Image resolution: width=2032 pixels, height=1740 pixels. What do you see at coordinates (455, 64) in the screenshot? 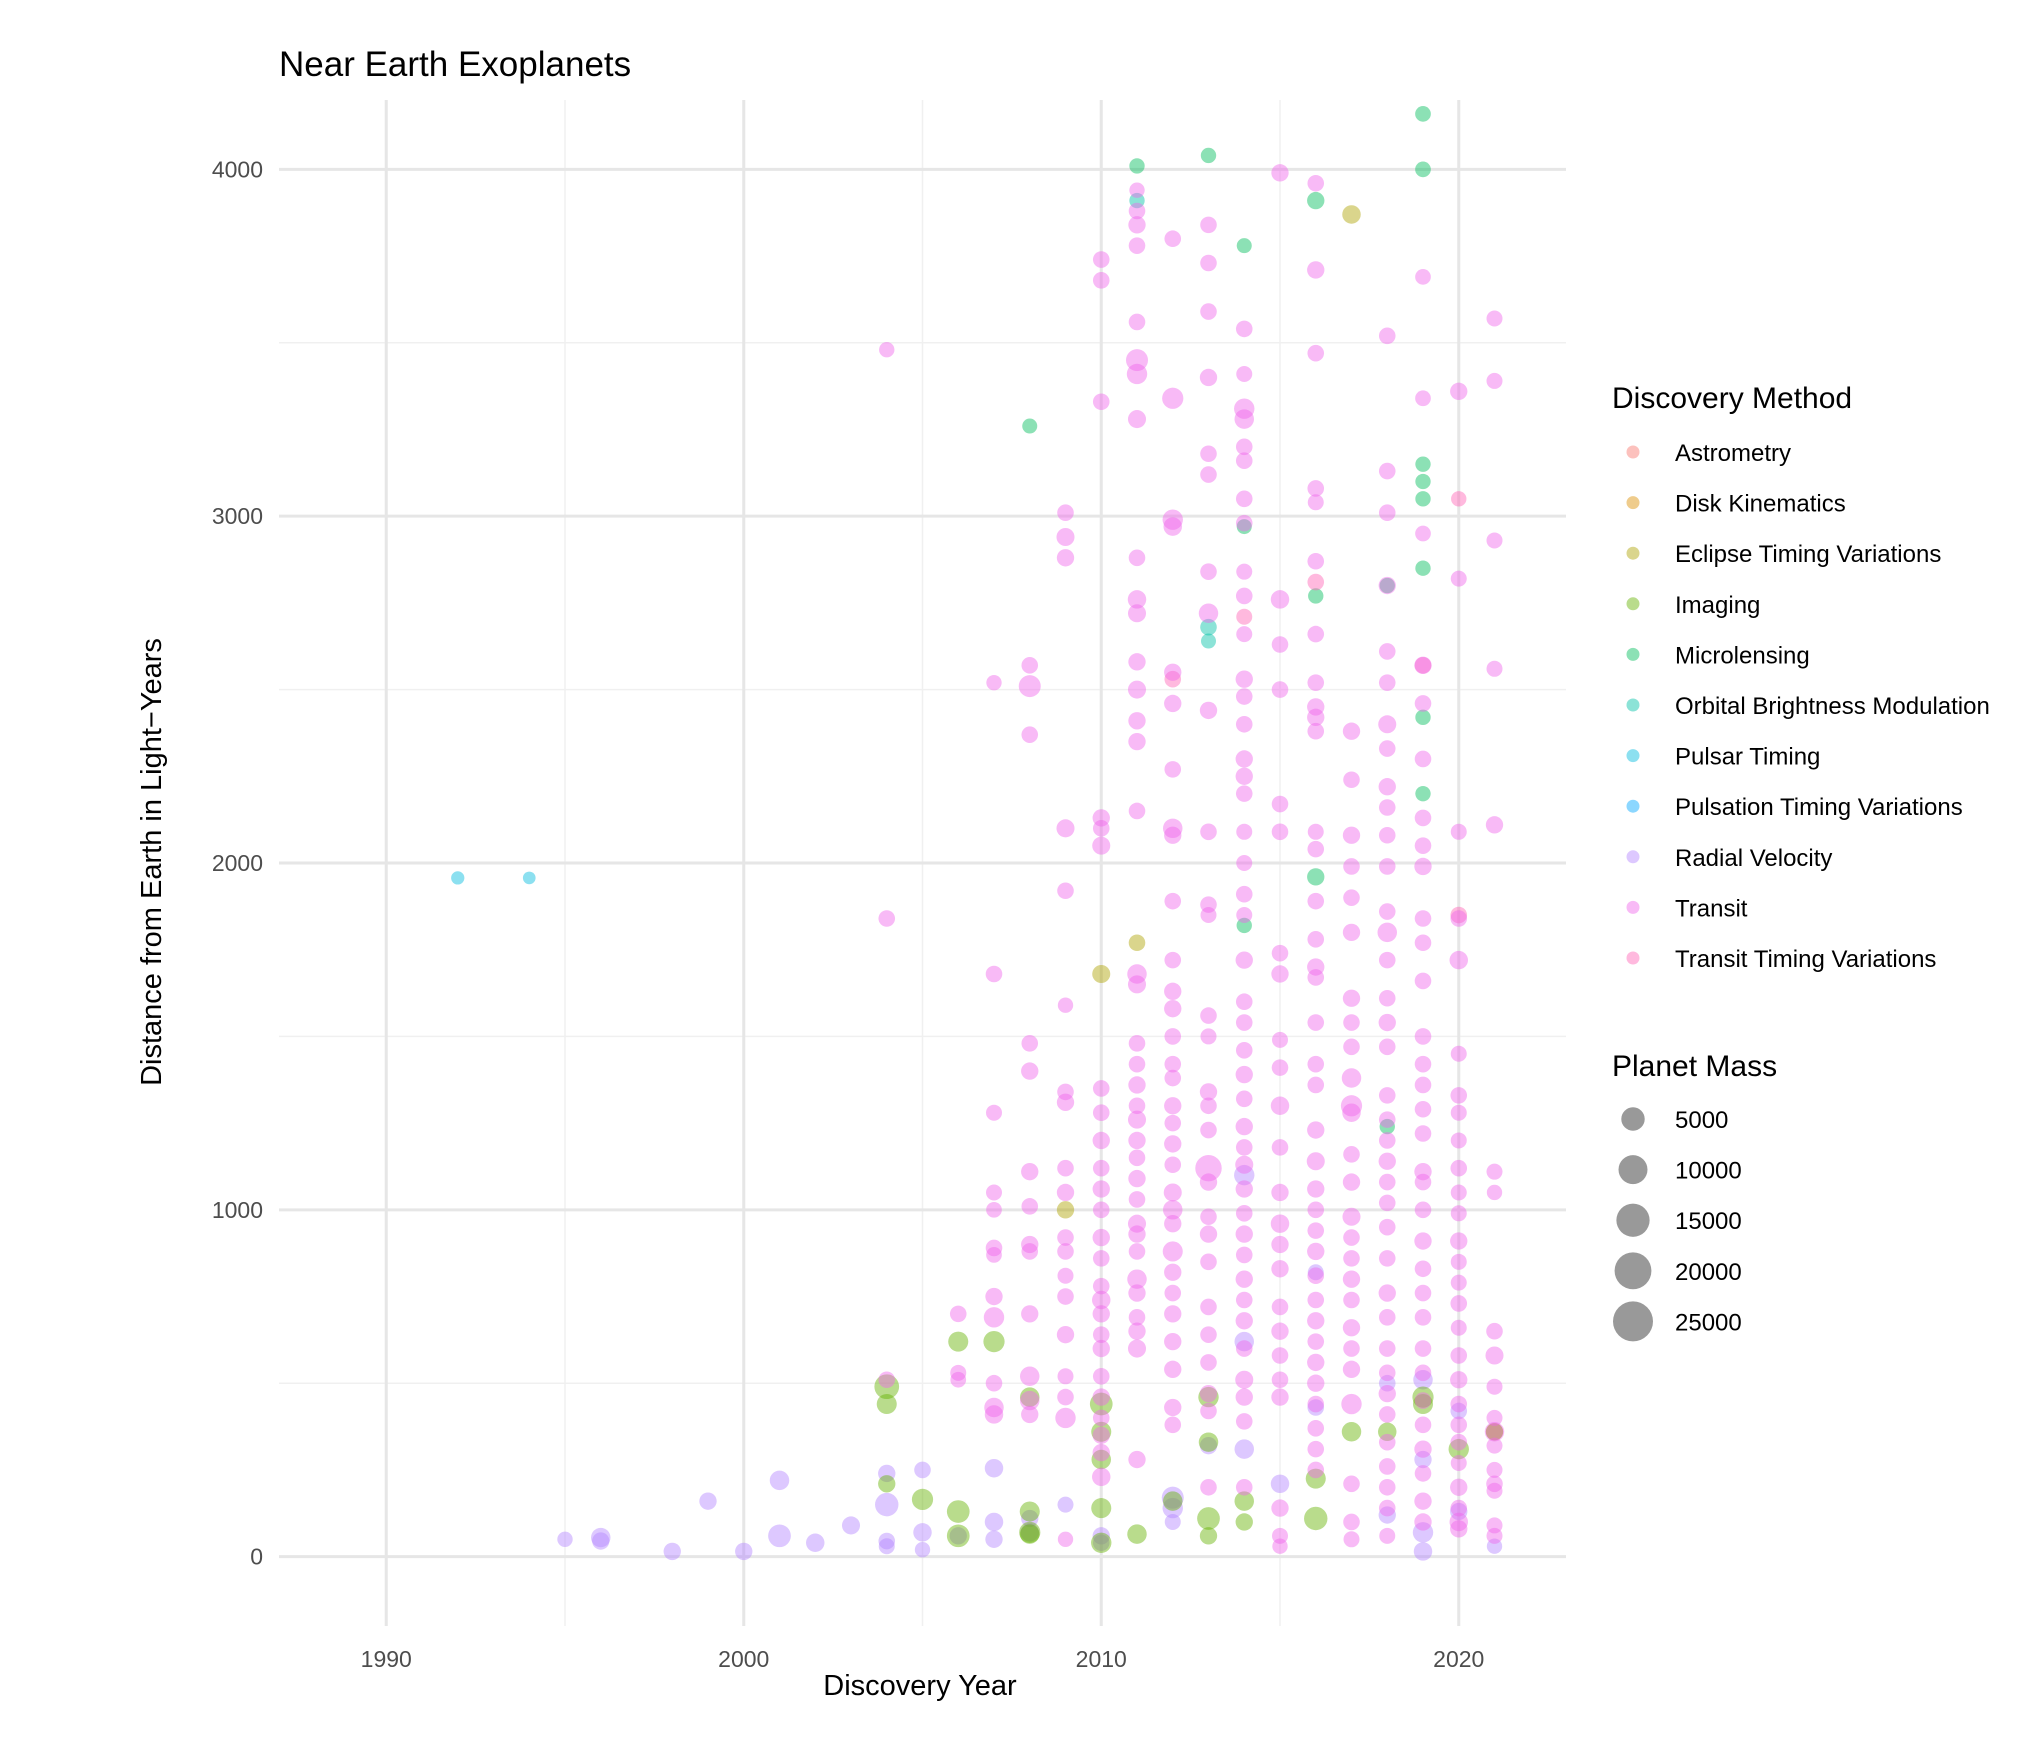
I see `chart-title: Near Earth Exoplanets` at bounding box center [455, 64].